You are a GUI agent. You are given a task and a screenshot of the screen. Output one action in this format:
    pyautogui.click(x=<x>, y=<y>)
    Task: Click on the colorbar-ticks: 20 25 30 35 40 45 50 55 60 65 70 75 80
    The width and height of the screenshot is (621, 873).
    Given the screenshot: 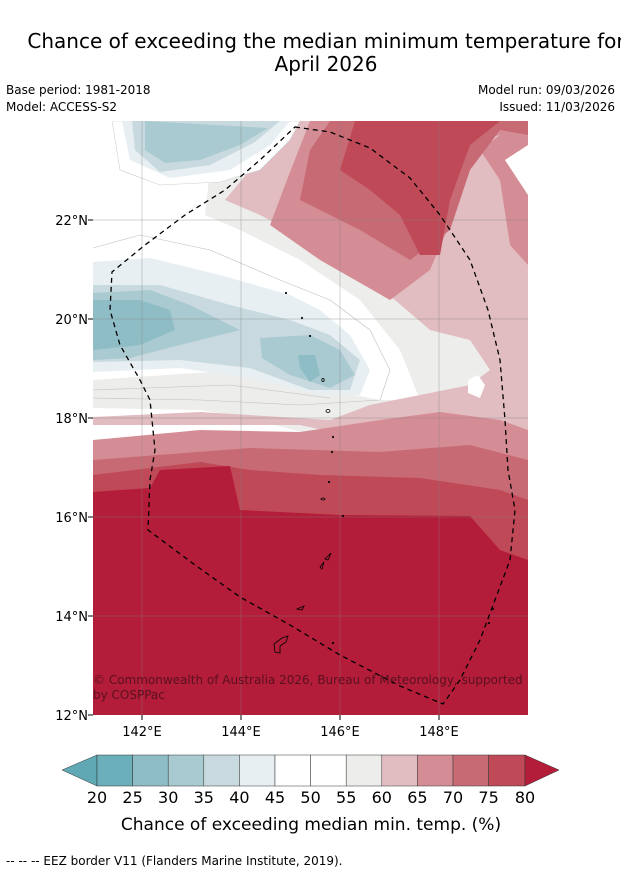 What is the action you would take?
    pyautogui.click(x=311, y=797)
    